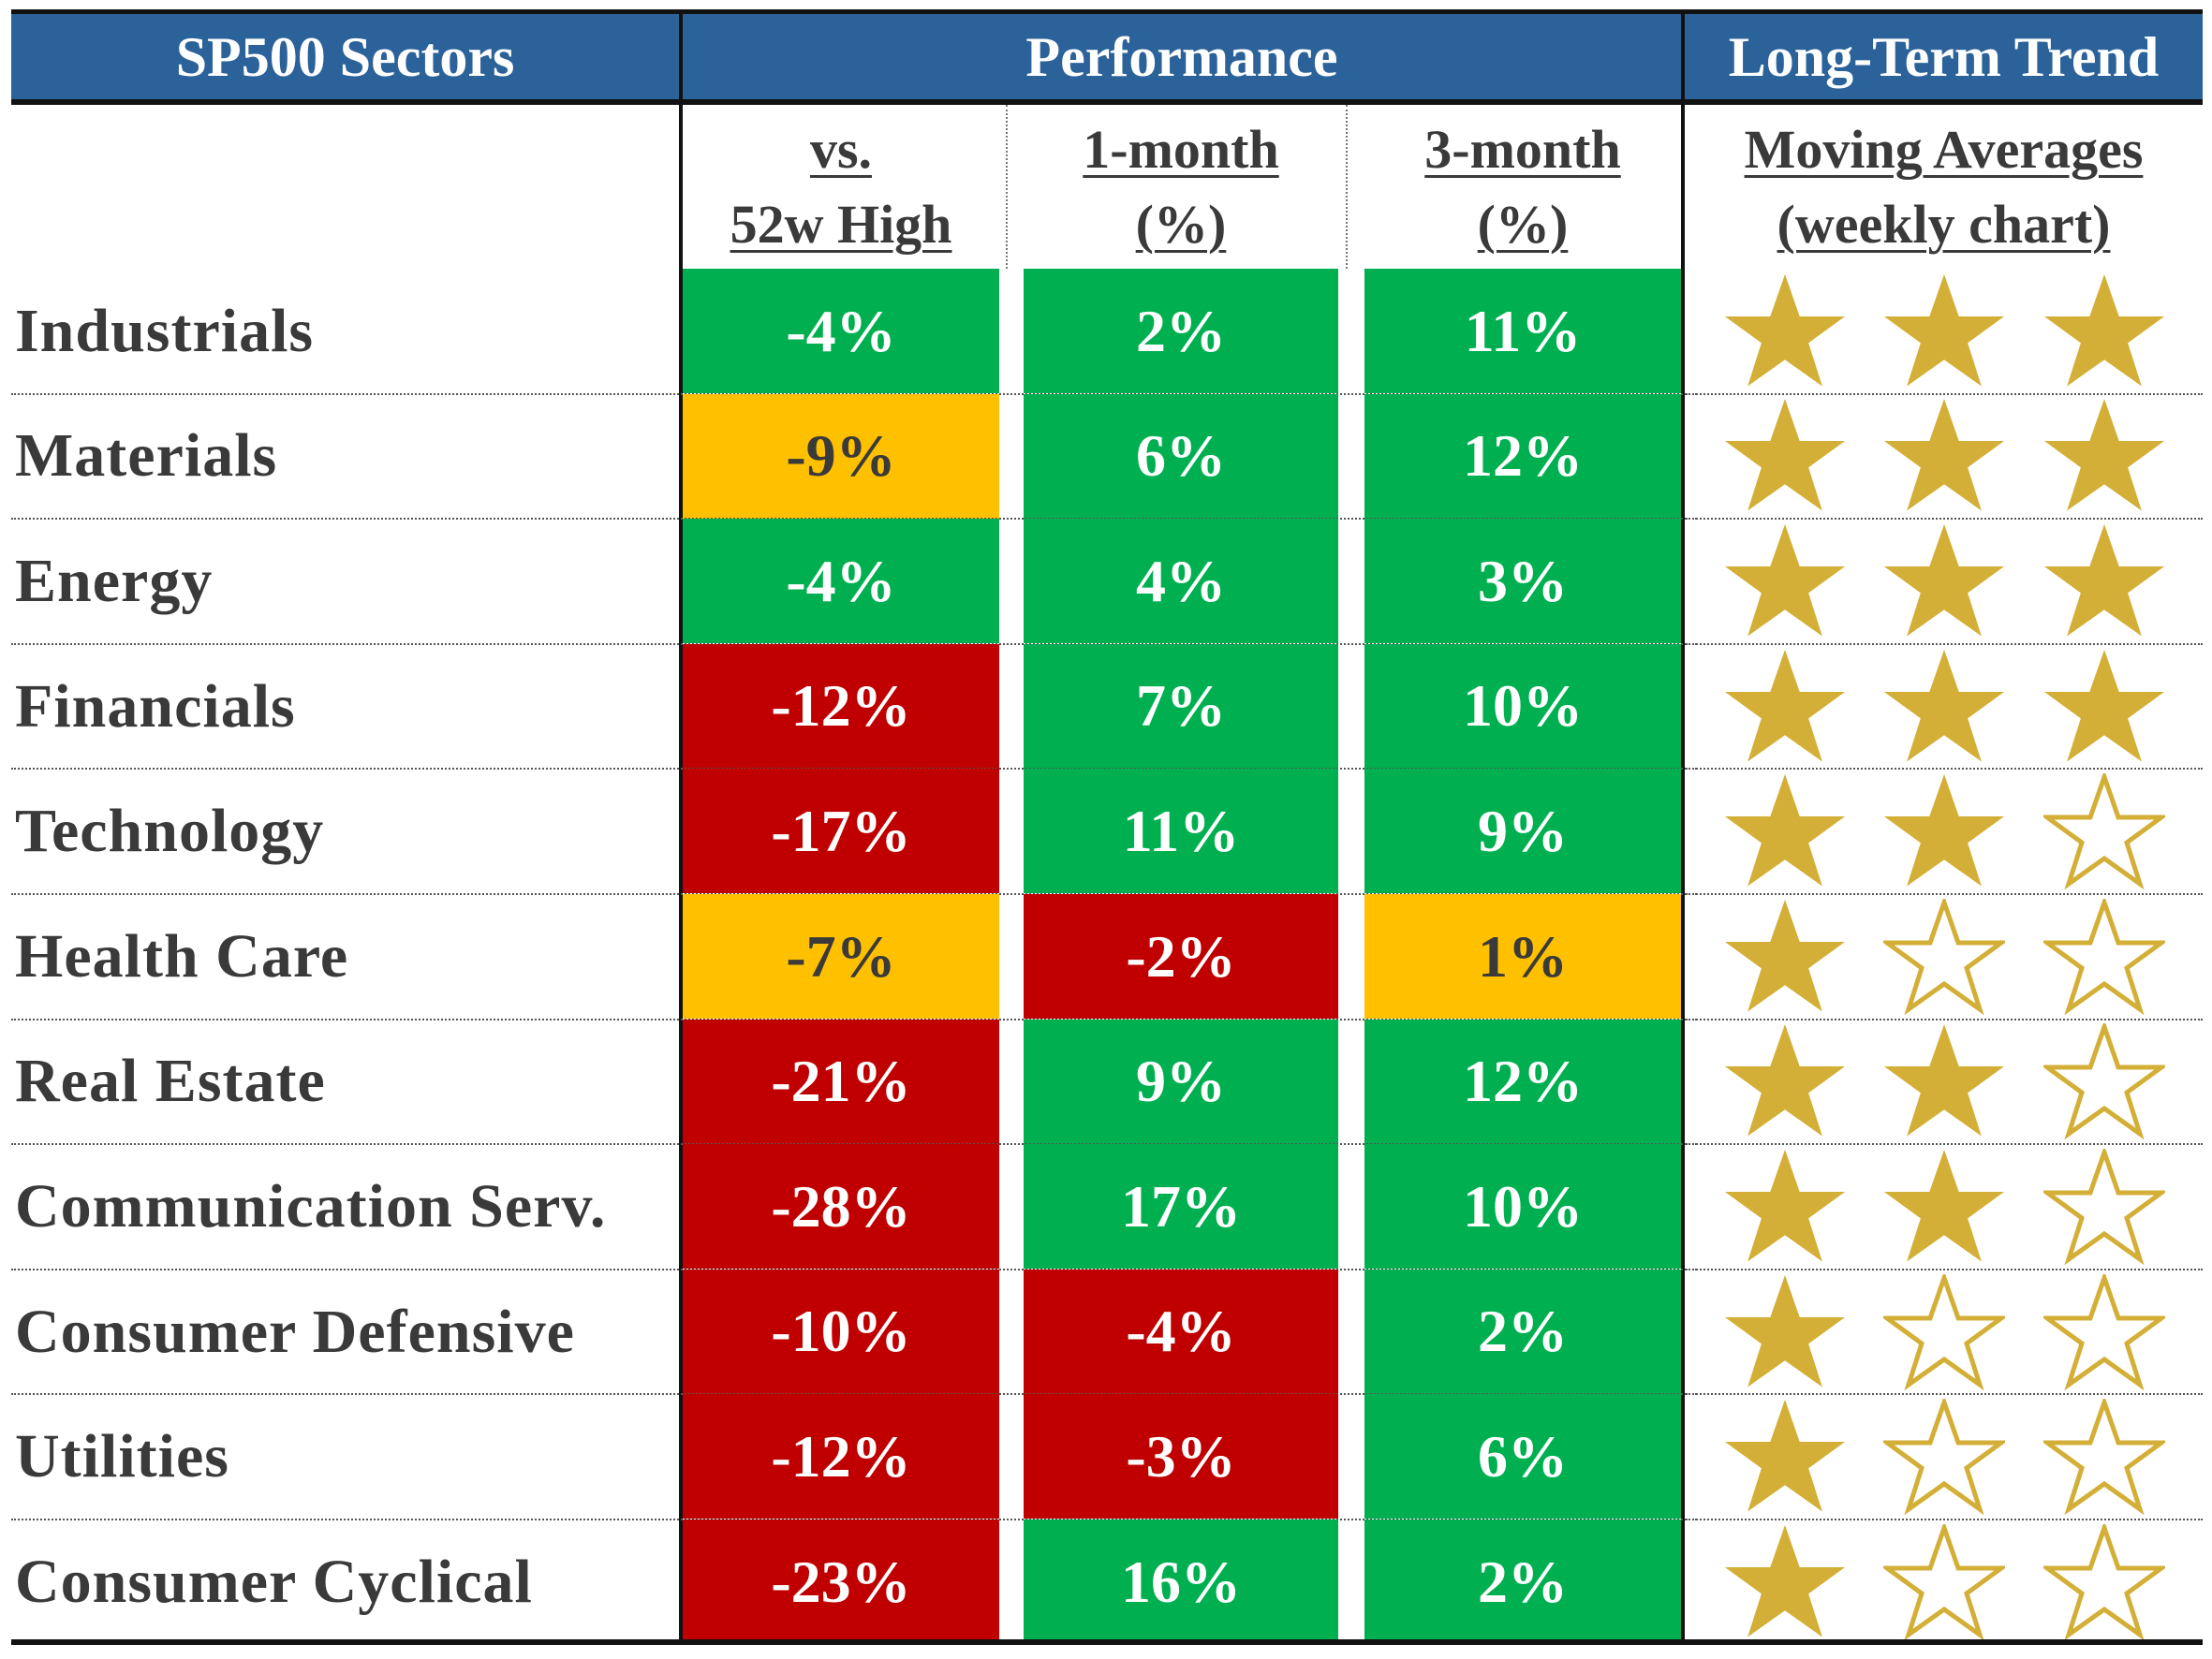 This screenshot has width=2212, height=1659. What do you see at coordinates (841, 1582) in the screenshot?
I see `value-cell-vs-high: -23%` at bounding box center [841, 1582].